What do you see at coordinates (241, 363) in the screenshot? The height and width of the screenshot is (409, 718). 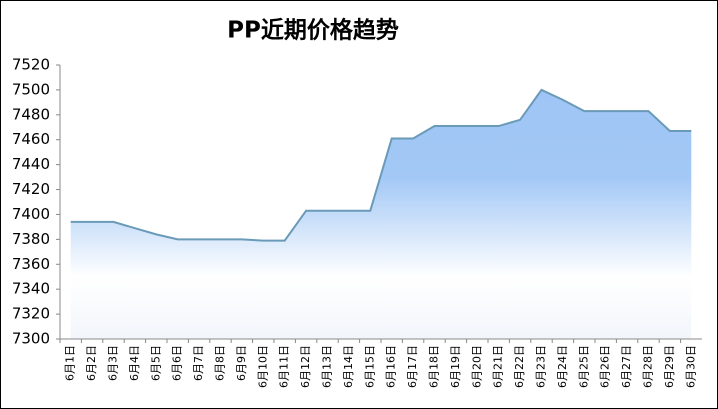 I see `x-tick-label: 6月9日` at bounding box center [241, 363].